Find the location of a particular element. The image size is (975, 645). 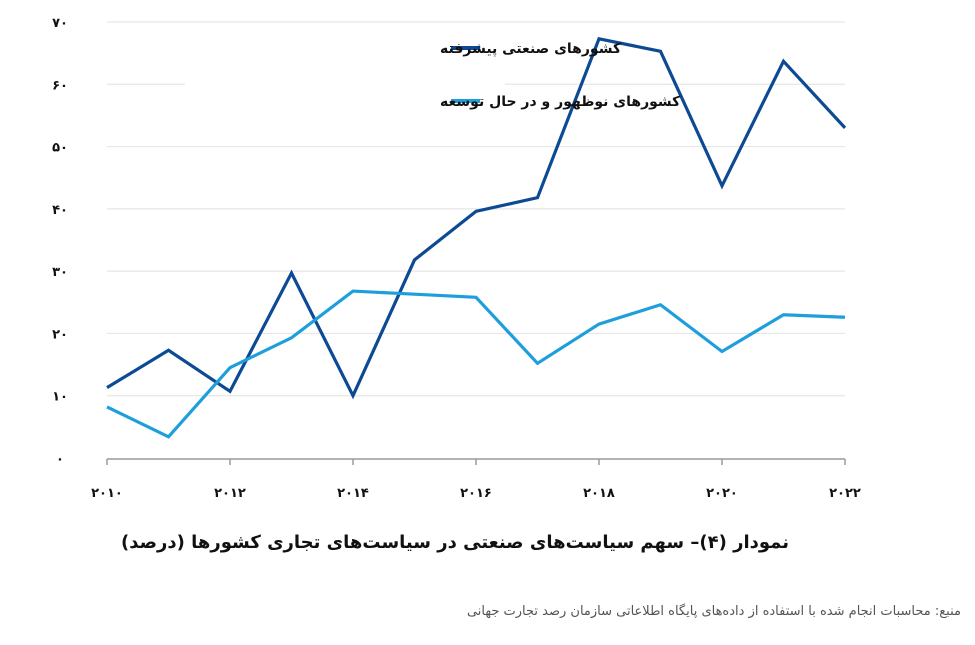

x-tick-label: ۲۰۲۰ is located at coordinates (722, 493).